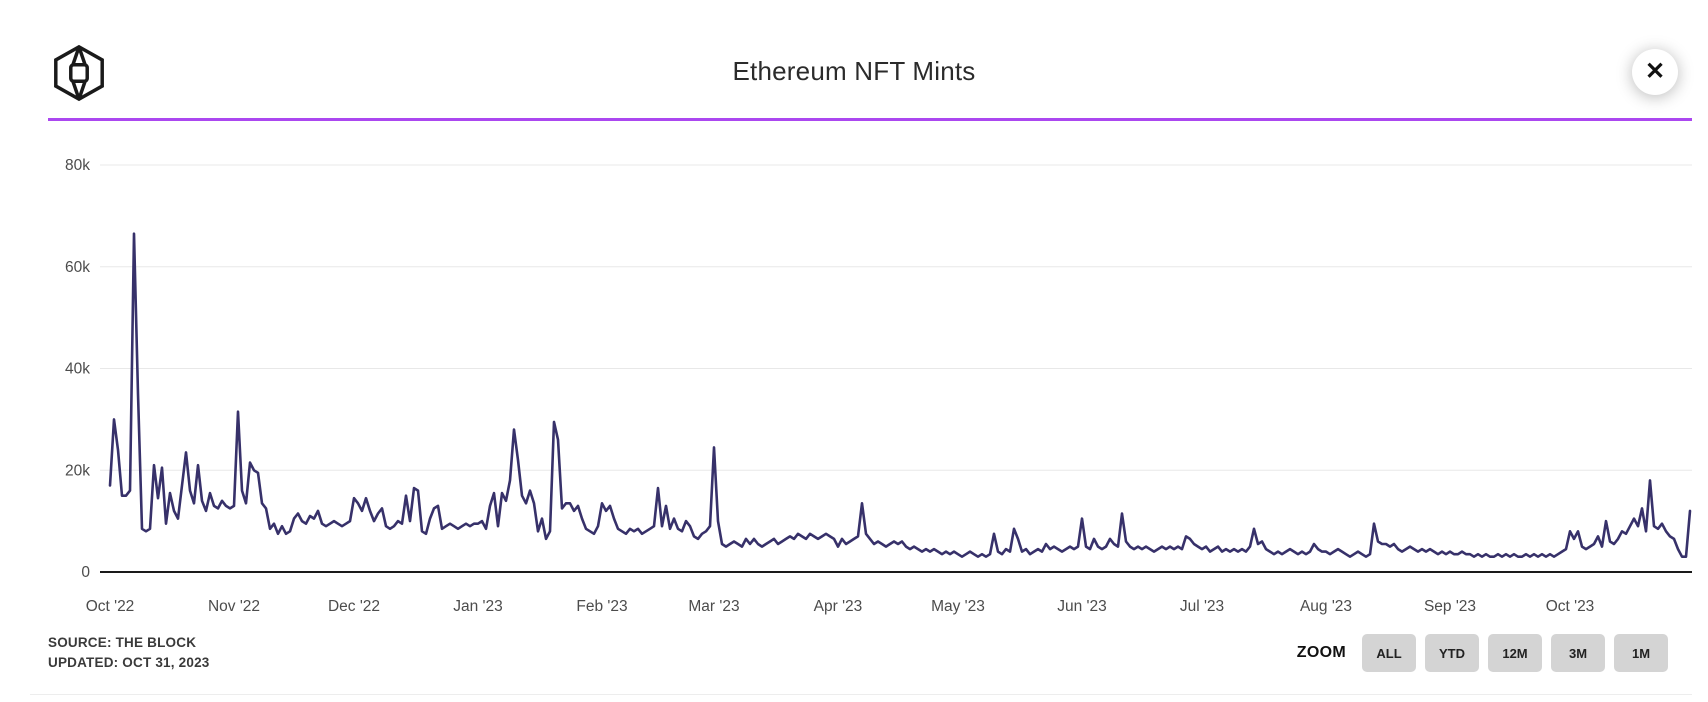 This screenshot has height=702, width=1708. I want to click on x-axis-month-label: May '23, so click(958, 606).